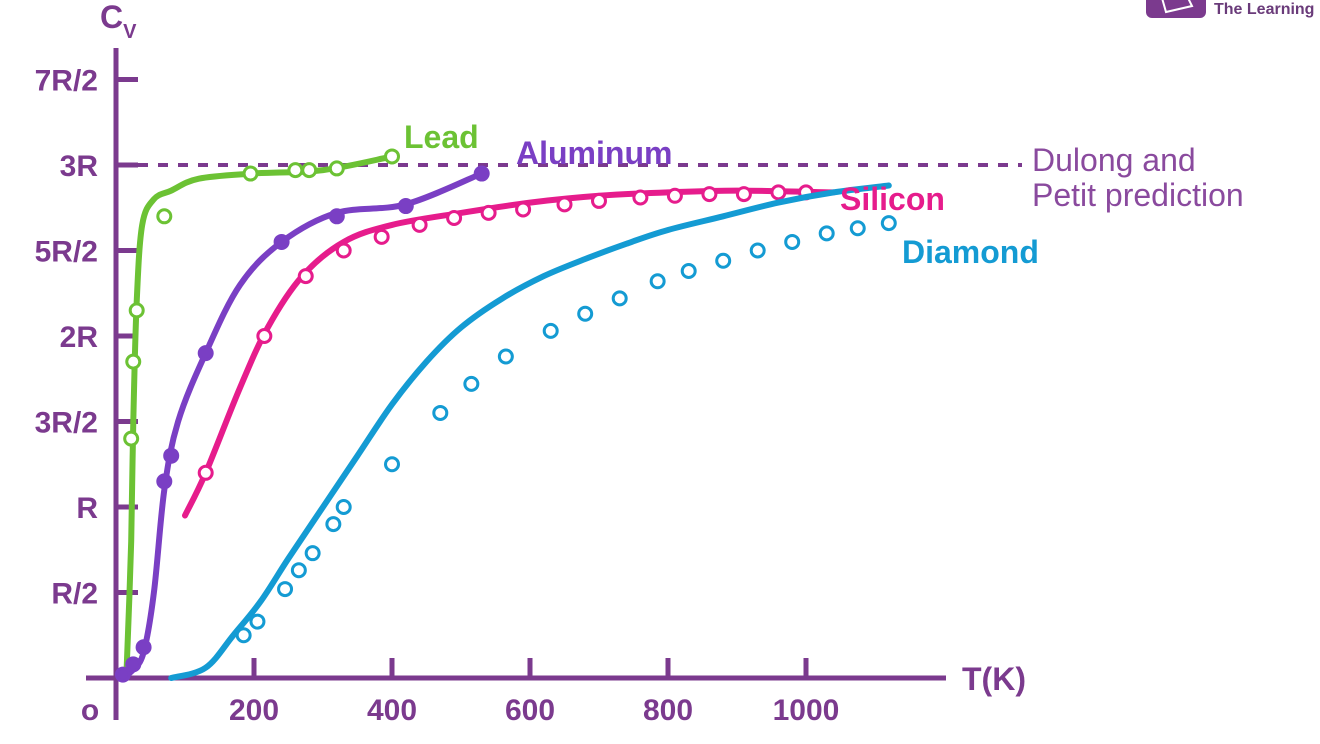 Image resolution: width=1320 pixels, height=744 pixels. I want to click on x-tick-label: o, so click(90, 710).